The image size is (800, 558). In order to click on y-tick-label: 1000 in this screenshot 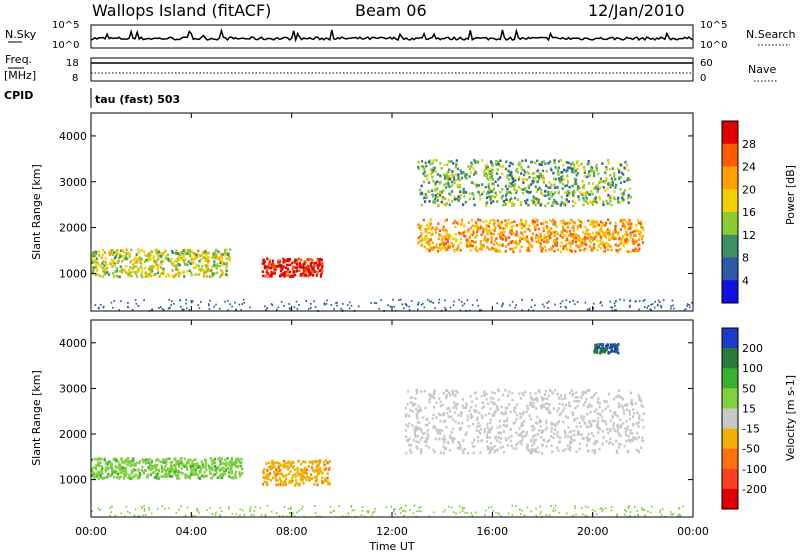, I will do `click(73, 273)`.